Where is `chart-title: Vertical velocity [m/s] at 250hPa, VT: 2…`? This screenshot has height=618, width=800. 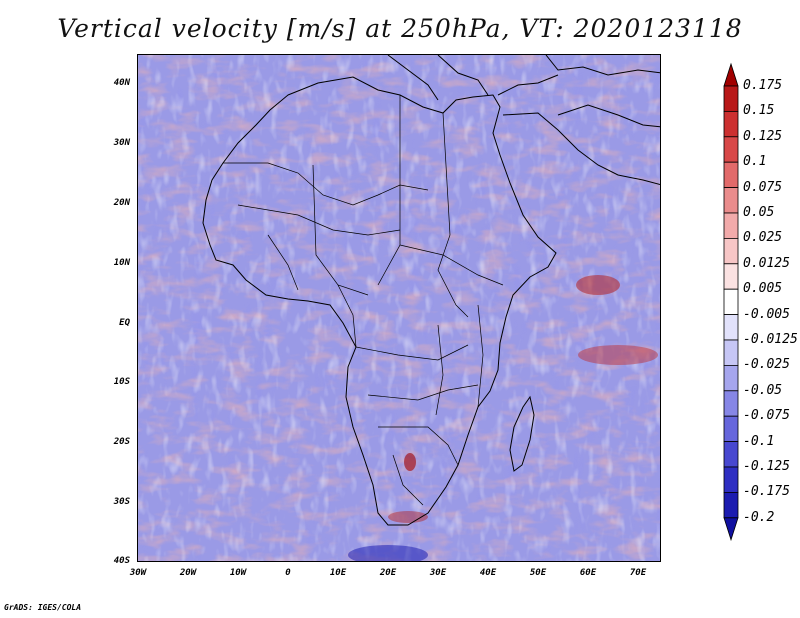
chart-title: Vertical velocity [m/s] at 250hPa, VT: 2… is located at coordinates (400, 28).